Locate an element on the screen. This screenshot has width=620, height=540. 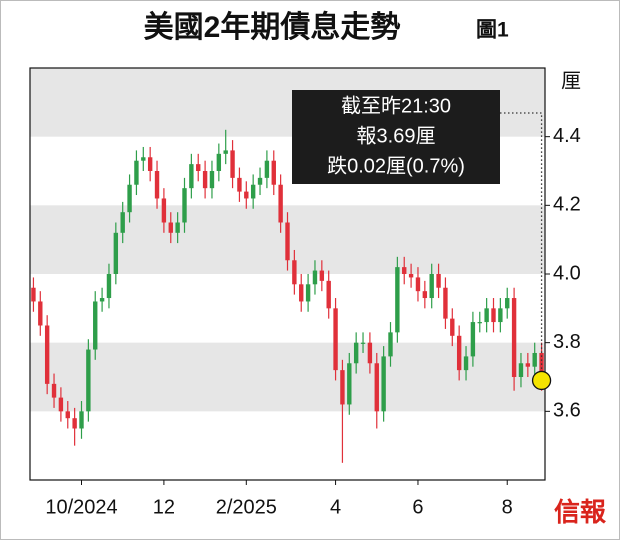
x-tick-label: 6 is located at coordinates (417, 507).